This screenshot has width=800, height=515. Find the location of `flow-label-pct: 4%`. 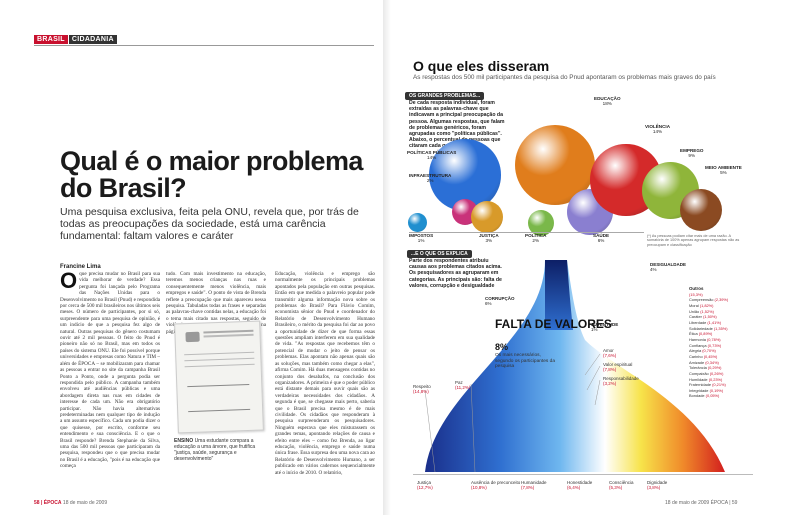

flow-label-pct: 4% is located at coordinates (653, 270).